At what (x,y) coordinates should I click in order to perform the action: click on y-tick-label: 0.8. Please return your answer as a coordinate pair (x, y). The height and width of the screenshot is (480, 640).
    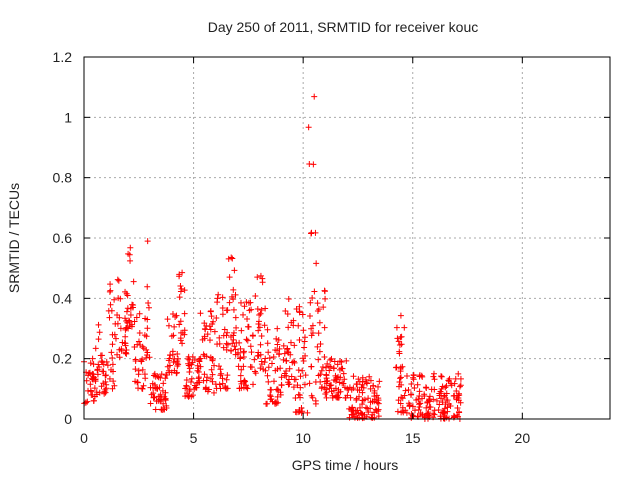
    Looking at the image, I should click on (63, 178).